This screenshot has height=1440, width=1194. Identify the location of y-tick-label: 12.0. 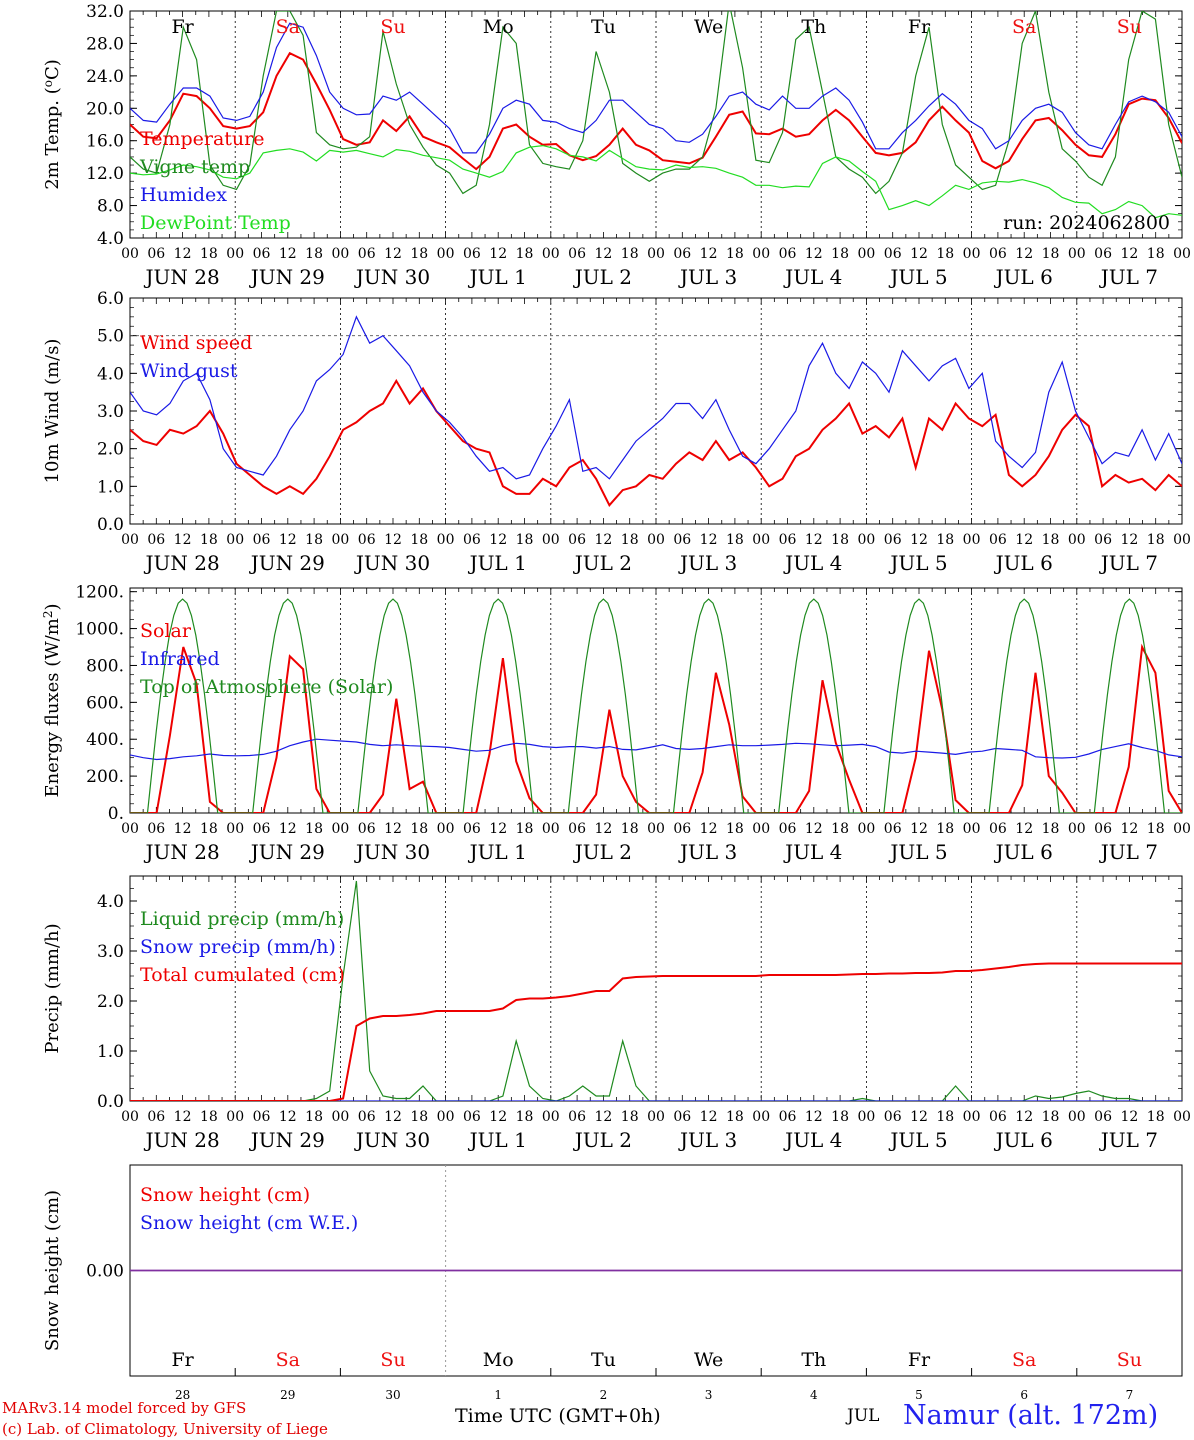
(105, 174).